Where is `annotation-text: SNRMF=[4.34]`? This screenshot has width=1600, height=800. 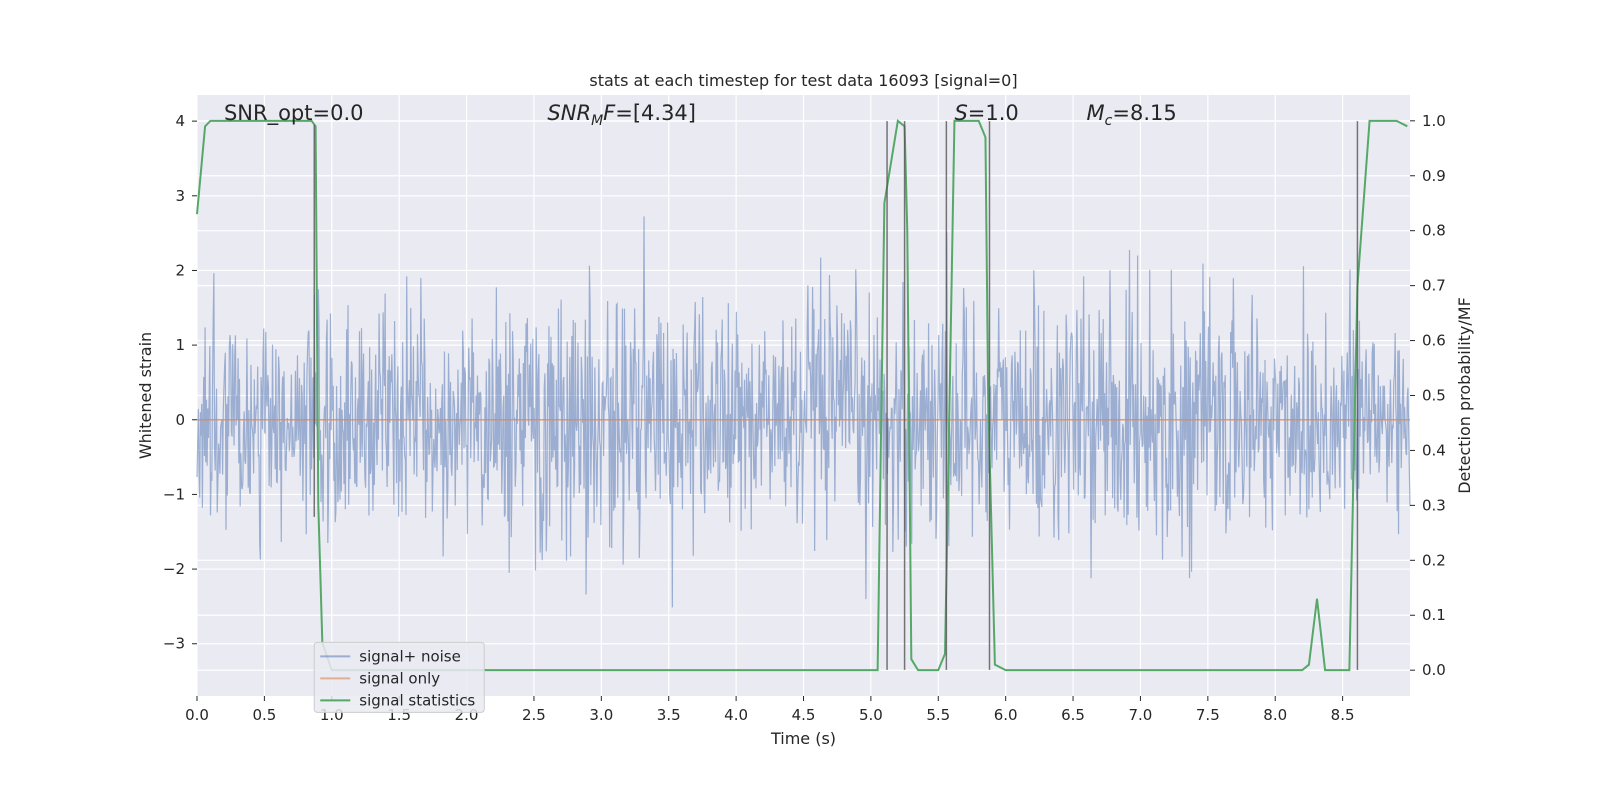
annotation-text: SNRMF=[4.34] is located at coordinates (621, 115).